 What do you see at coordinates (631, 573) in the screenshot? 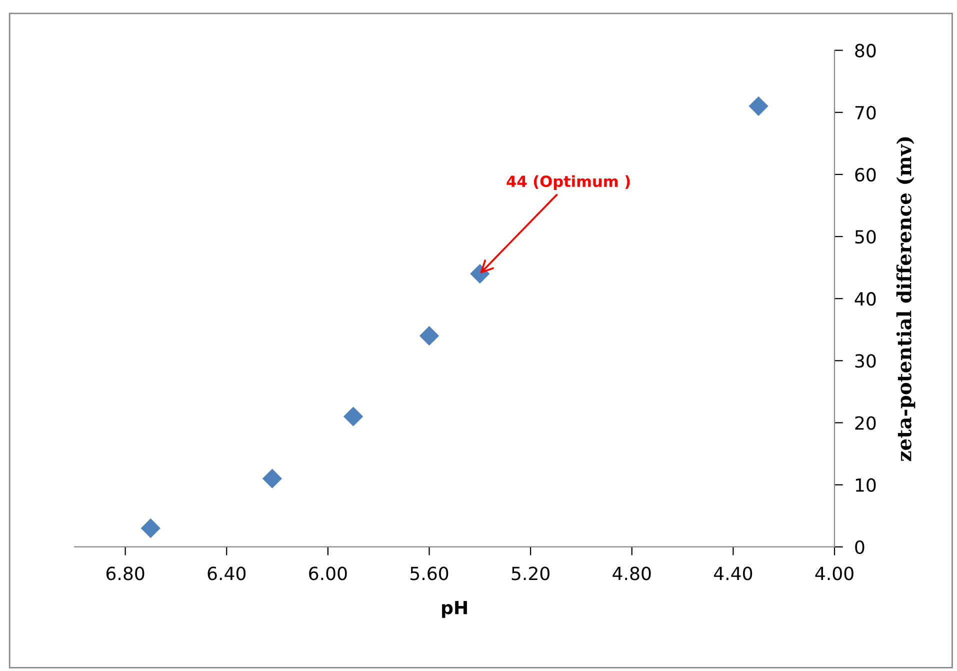
I see `x-tick-label: 4.80` at bounding box center [631, 573].